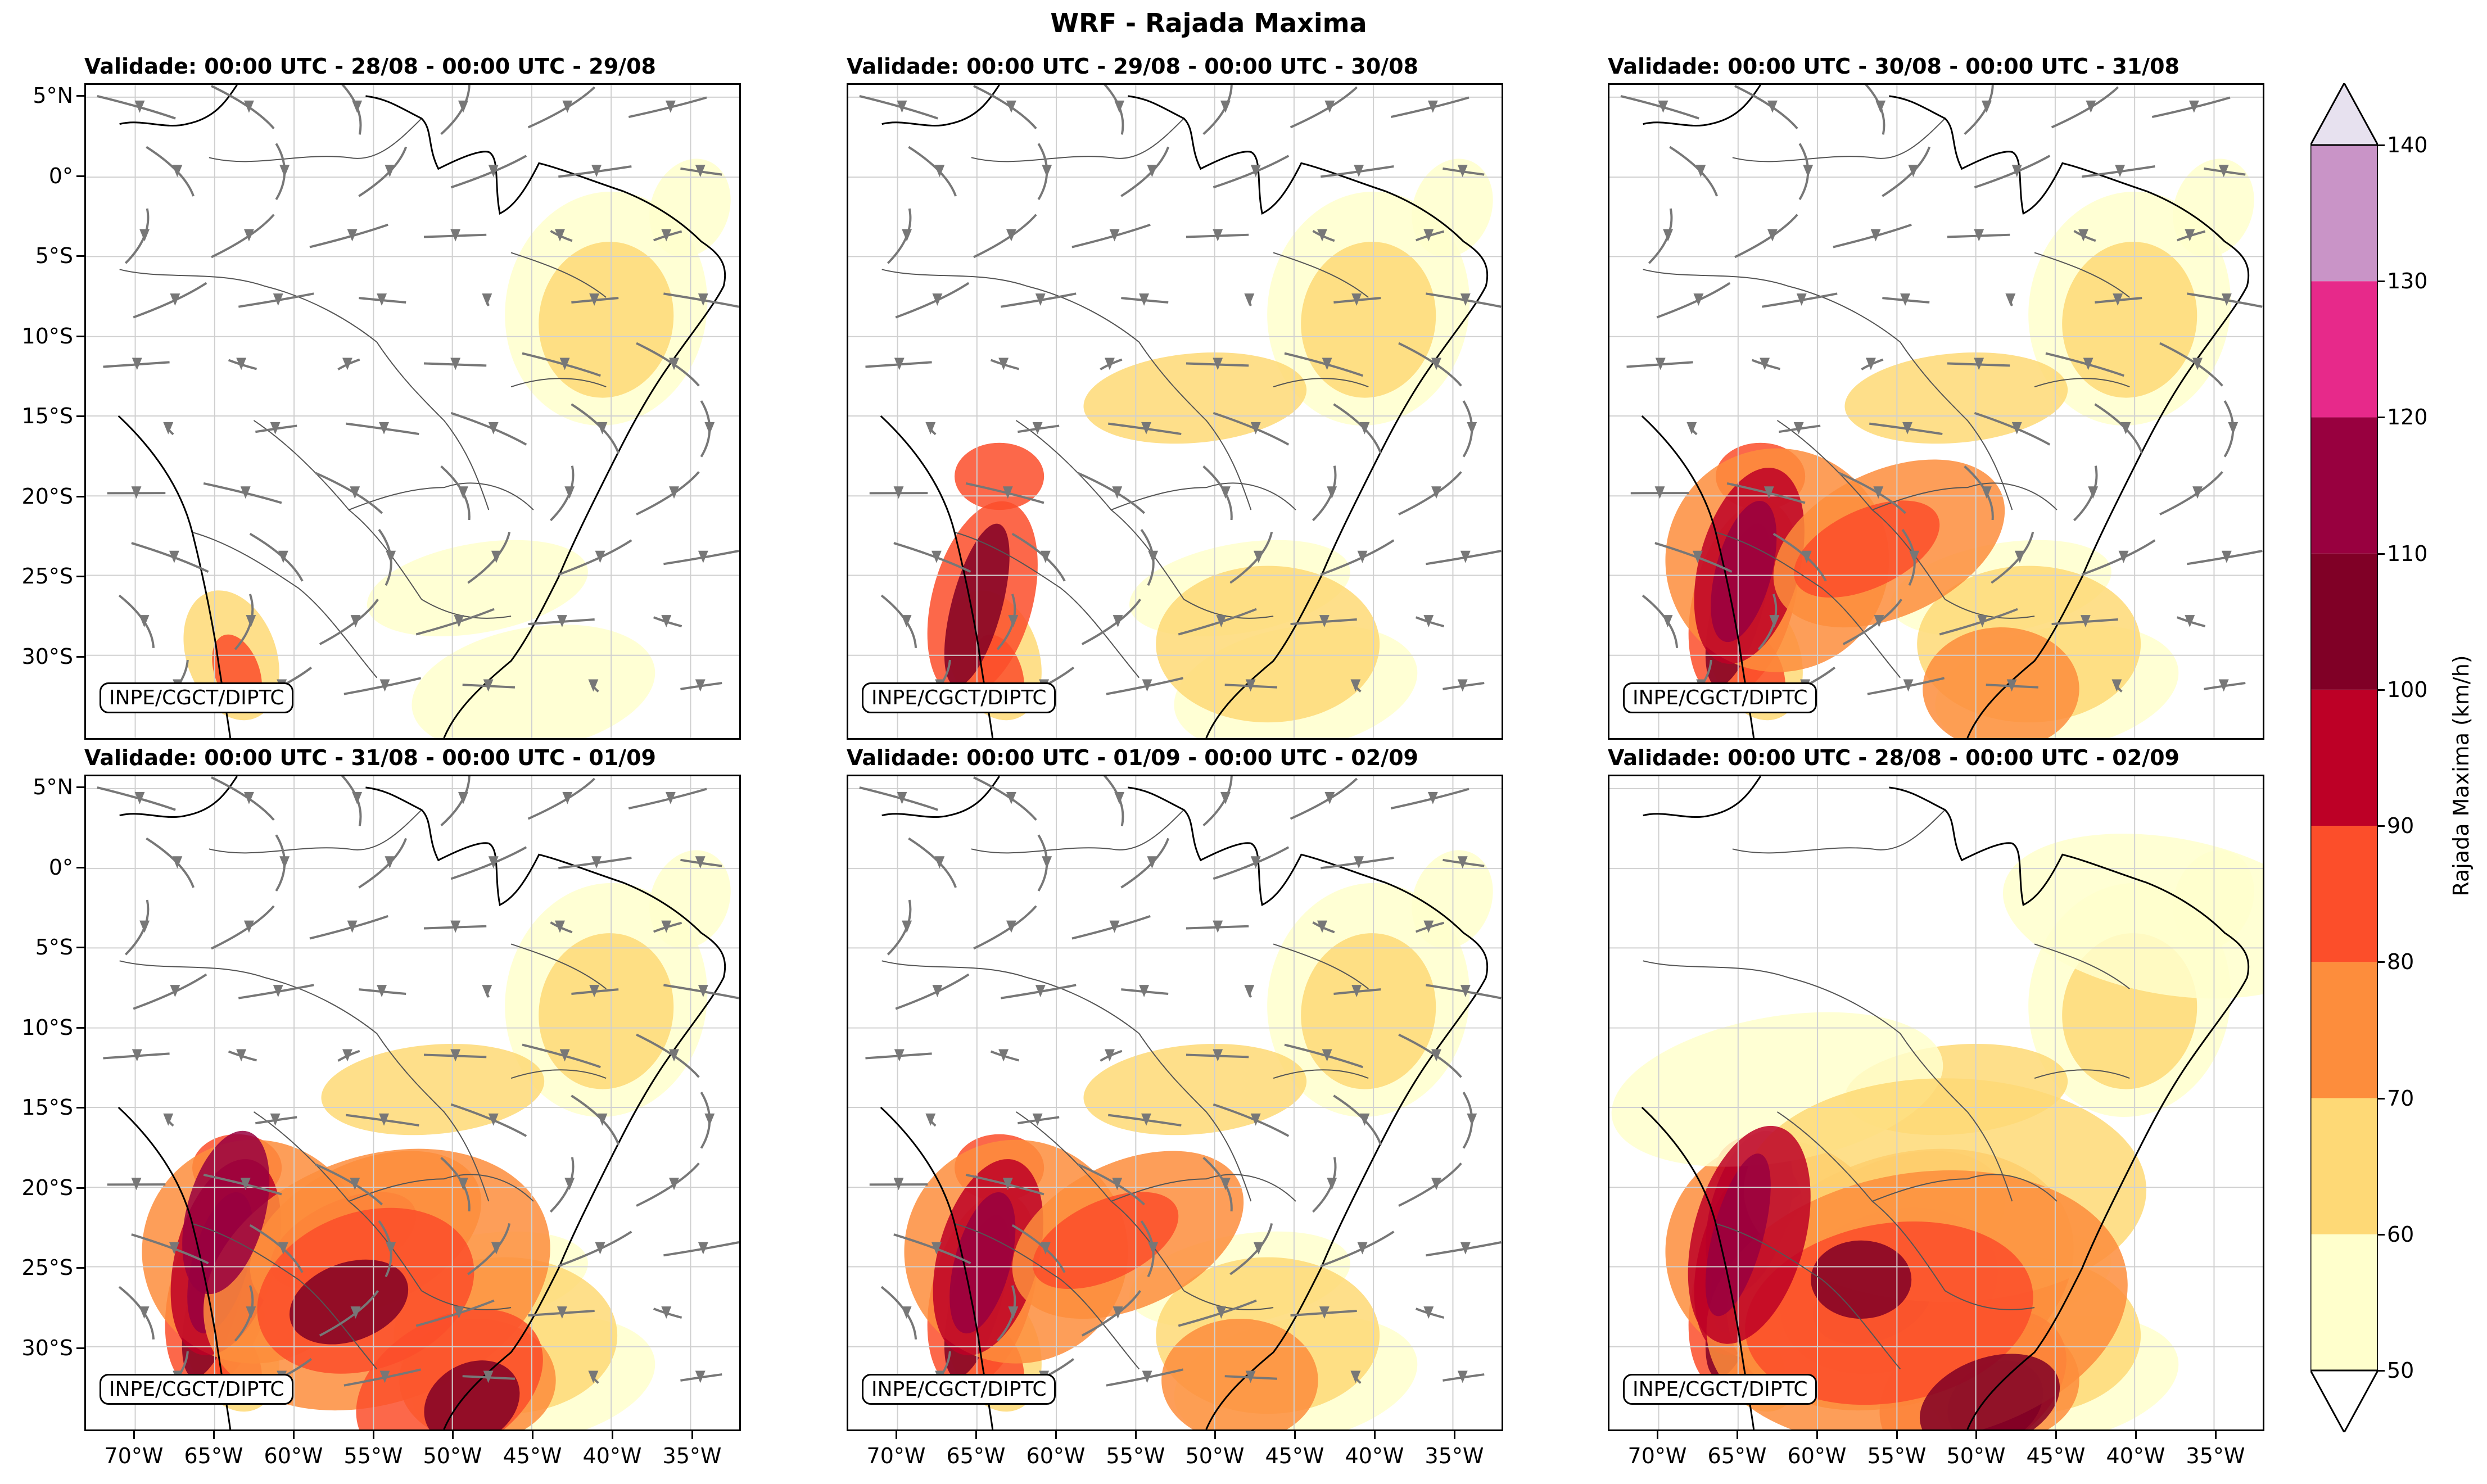  Describe the element at coordinates (2400, 1370) in the screenshot. I see `colorbar-tick-label: 50` at that location.